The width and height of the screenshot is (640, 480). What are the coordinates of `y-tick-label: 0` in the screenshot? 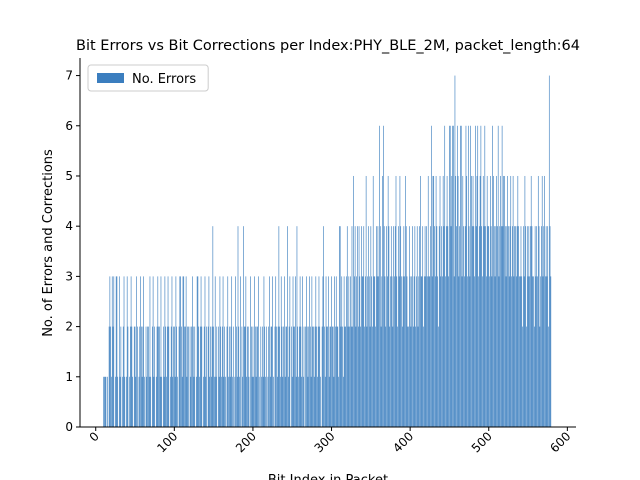 It's located at (69, 427).